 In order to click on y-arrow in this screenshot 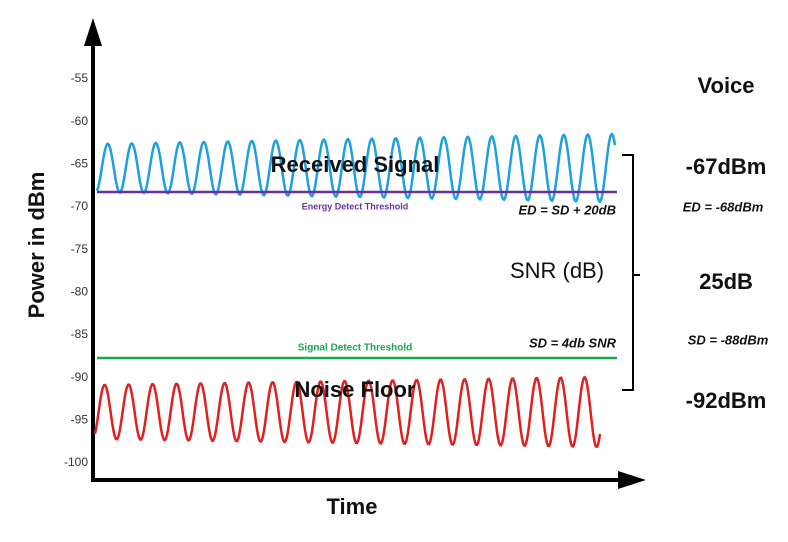, I will do `click(93, 32)`.